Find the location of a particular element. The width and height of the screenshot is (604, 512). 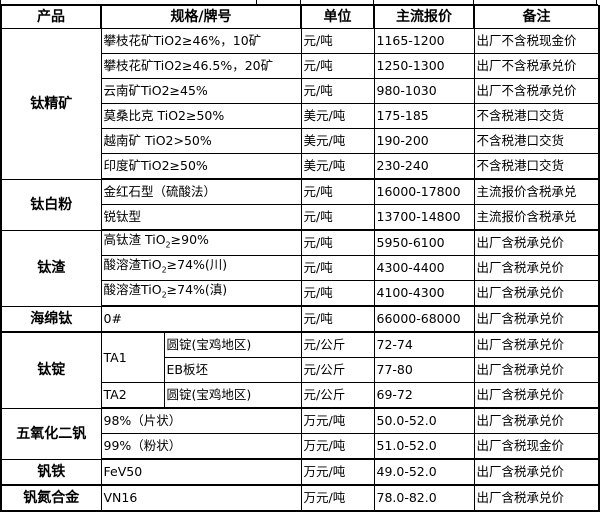

table-row: 99%（粉状） 万元/吨 51.0-52.0 出厂含税现金价 is located at coordinates (300, 446).